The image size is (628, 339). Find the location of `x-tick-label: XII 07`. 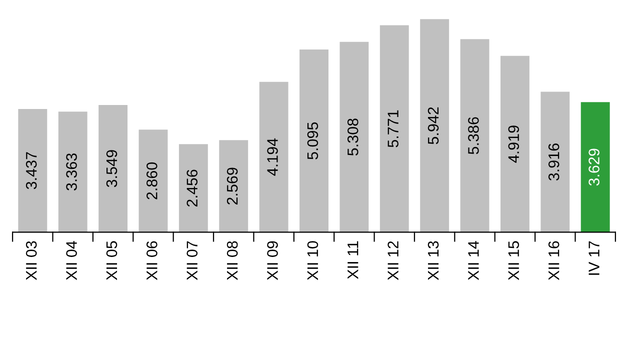

x-tick-label: XII 07 is located at coordinates (192, 260).